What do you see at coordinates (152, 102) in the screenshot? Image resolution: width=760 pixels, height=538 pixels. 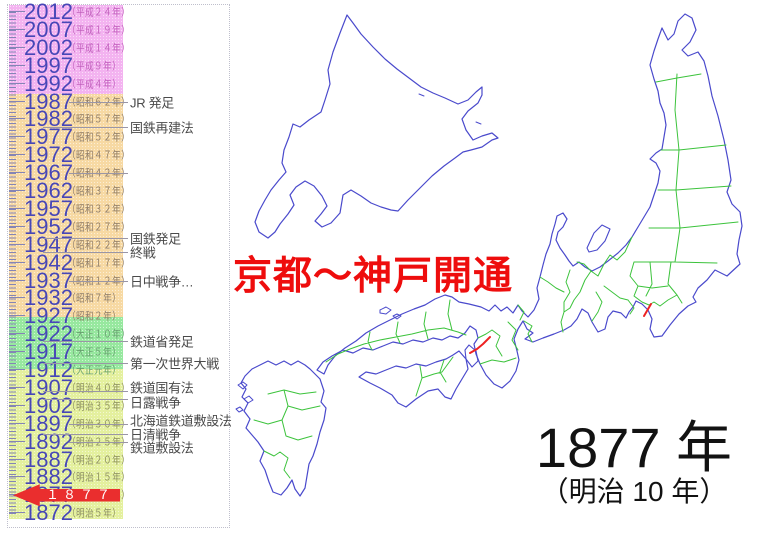 I see `event-label: JR 発足` at bounding box center [152, 102].